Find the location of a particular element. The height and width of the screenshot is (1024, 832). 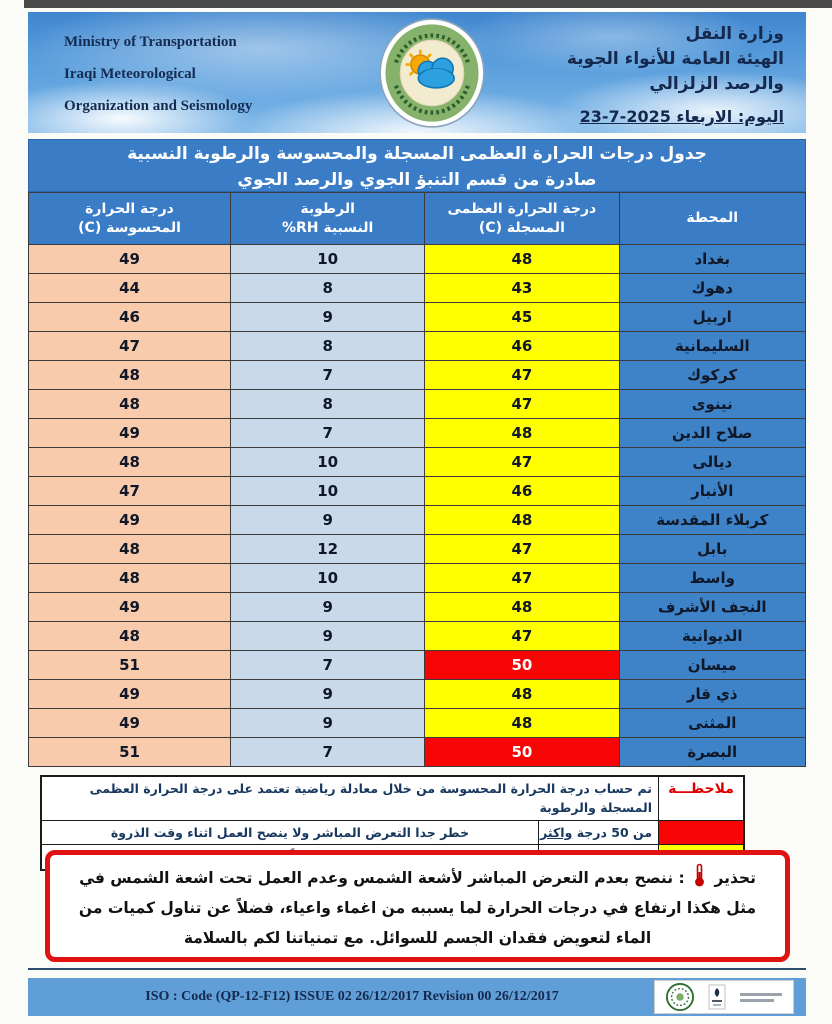

agency-logo is located at coordinates (432, 72).